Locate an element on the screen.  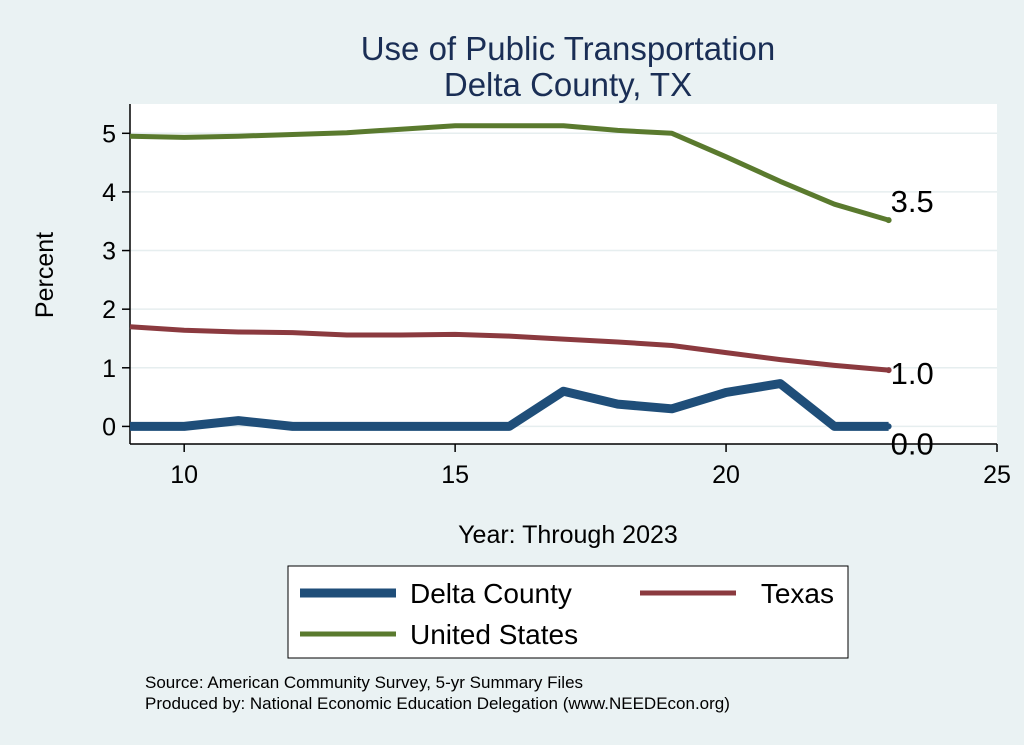
chart-title-line-1: Use of Public Transportation is located at coordinates (568, 48).